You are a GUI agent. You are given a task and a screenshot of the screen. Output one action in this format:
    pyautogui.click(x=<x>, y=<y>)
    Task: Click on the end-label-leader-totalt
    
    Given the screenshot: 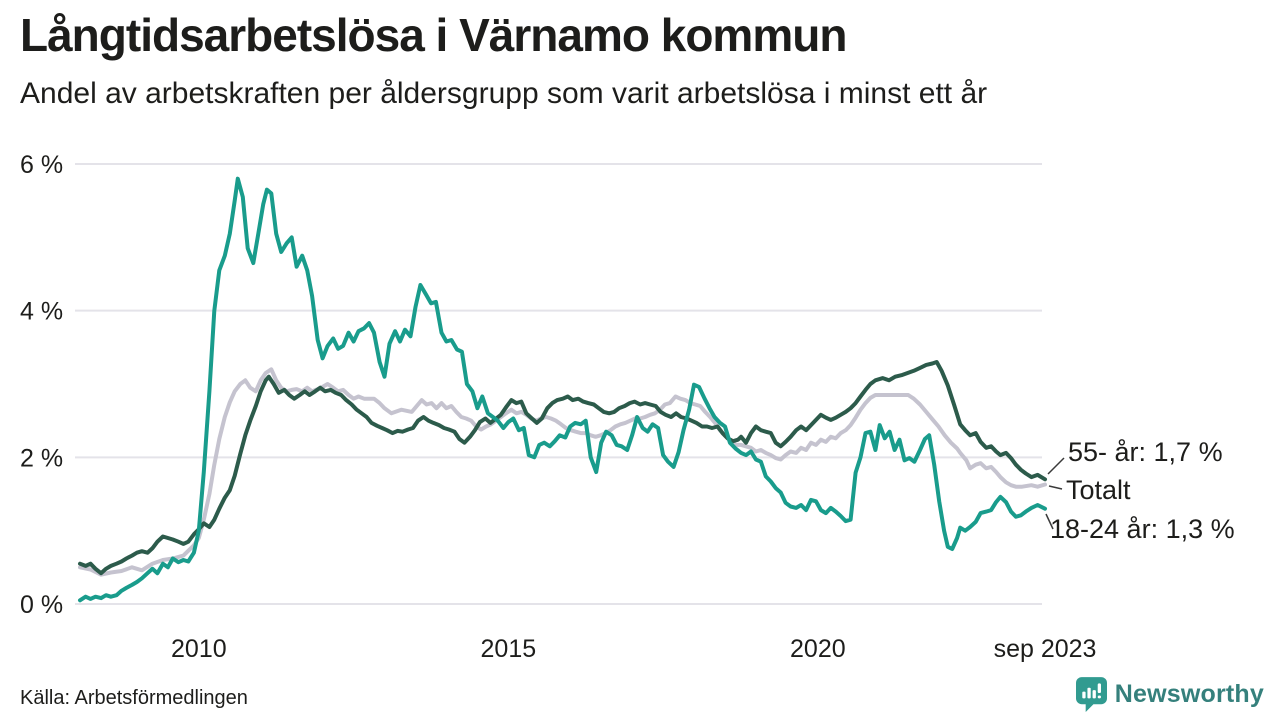 What is the action you would take?
    pyautogui.click(x=1055, y=487)
    